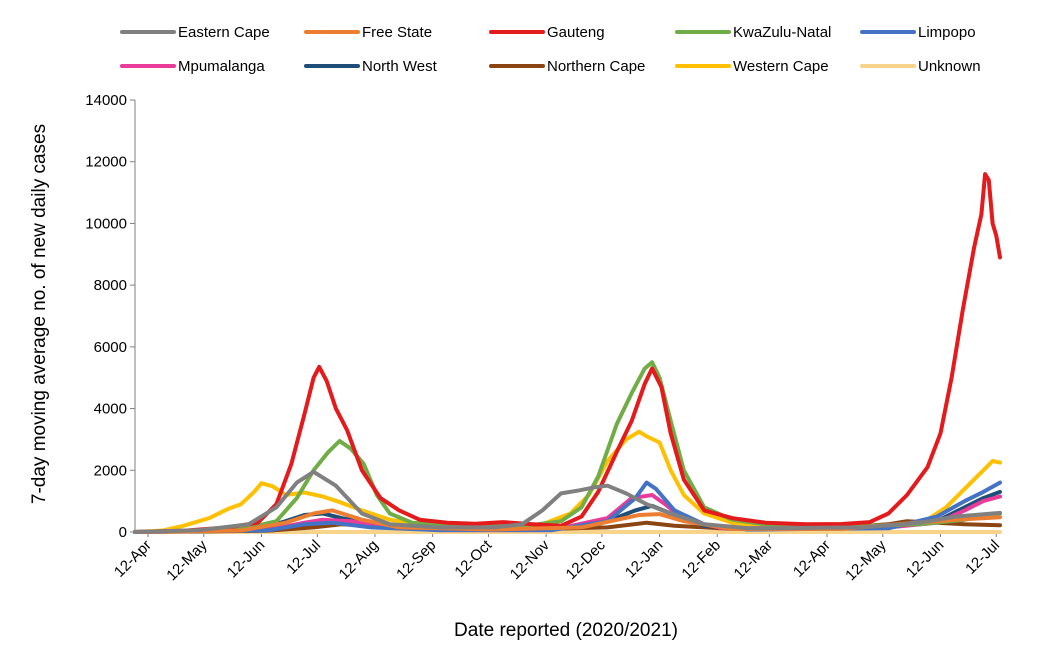  What do you see at coordinates (106, 223) in the screenshot?
I see `y-tick-label: 10000` at bounding box center [106, 223].